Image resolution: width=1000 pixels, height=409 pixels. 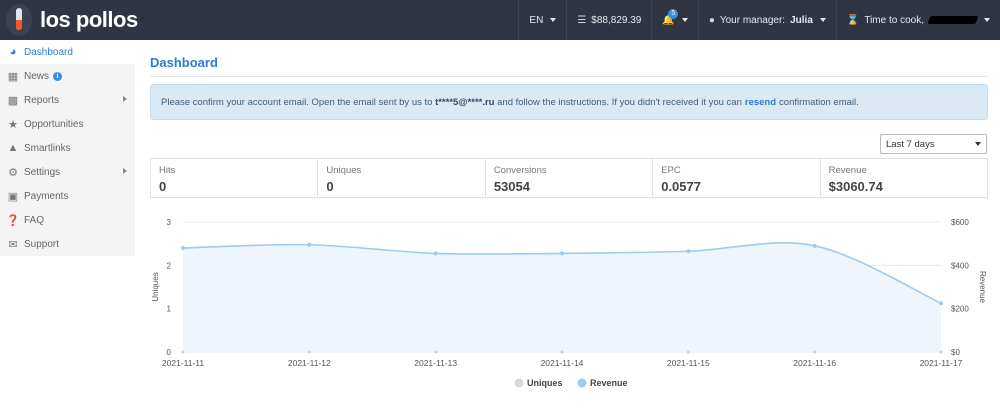 What do you see at coordinates (953, 20) in the screenshot?
I see `redacted-username` at bounding box center [953, 20].